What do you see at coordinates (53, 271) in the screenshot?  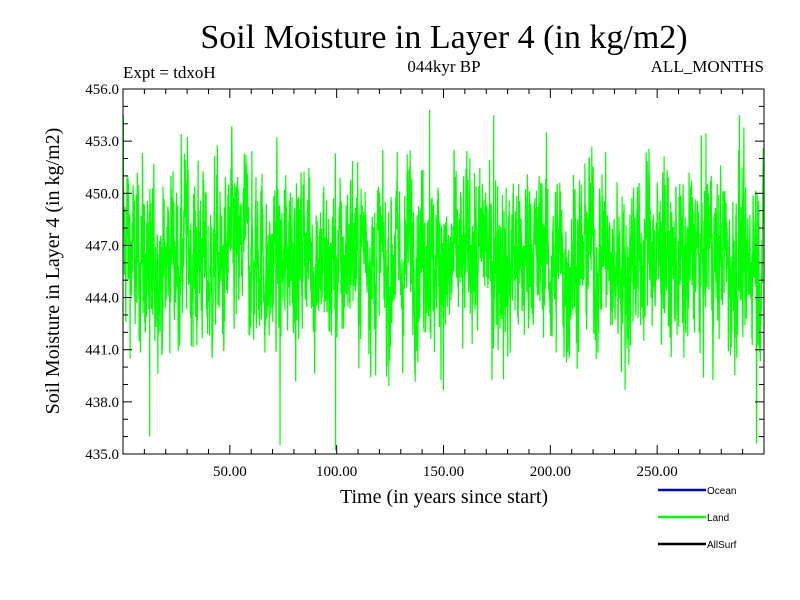 I see `y-axis-label: Soil Moisture in Layer 4 (in kg/m2)` at bounding box center [53, 271].